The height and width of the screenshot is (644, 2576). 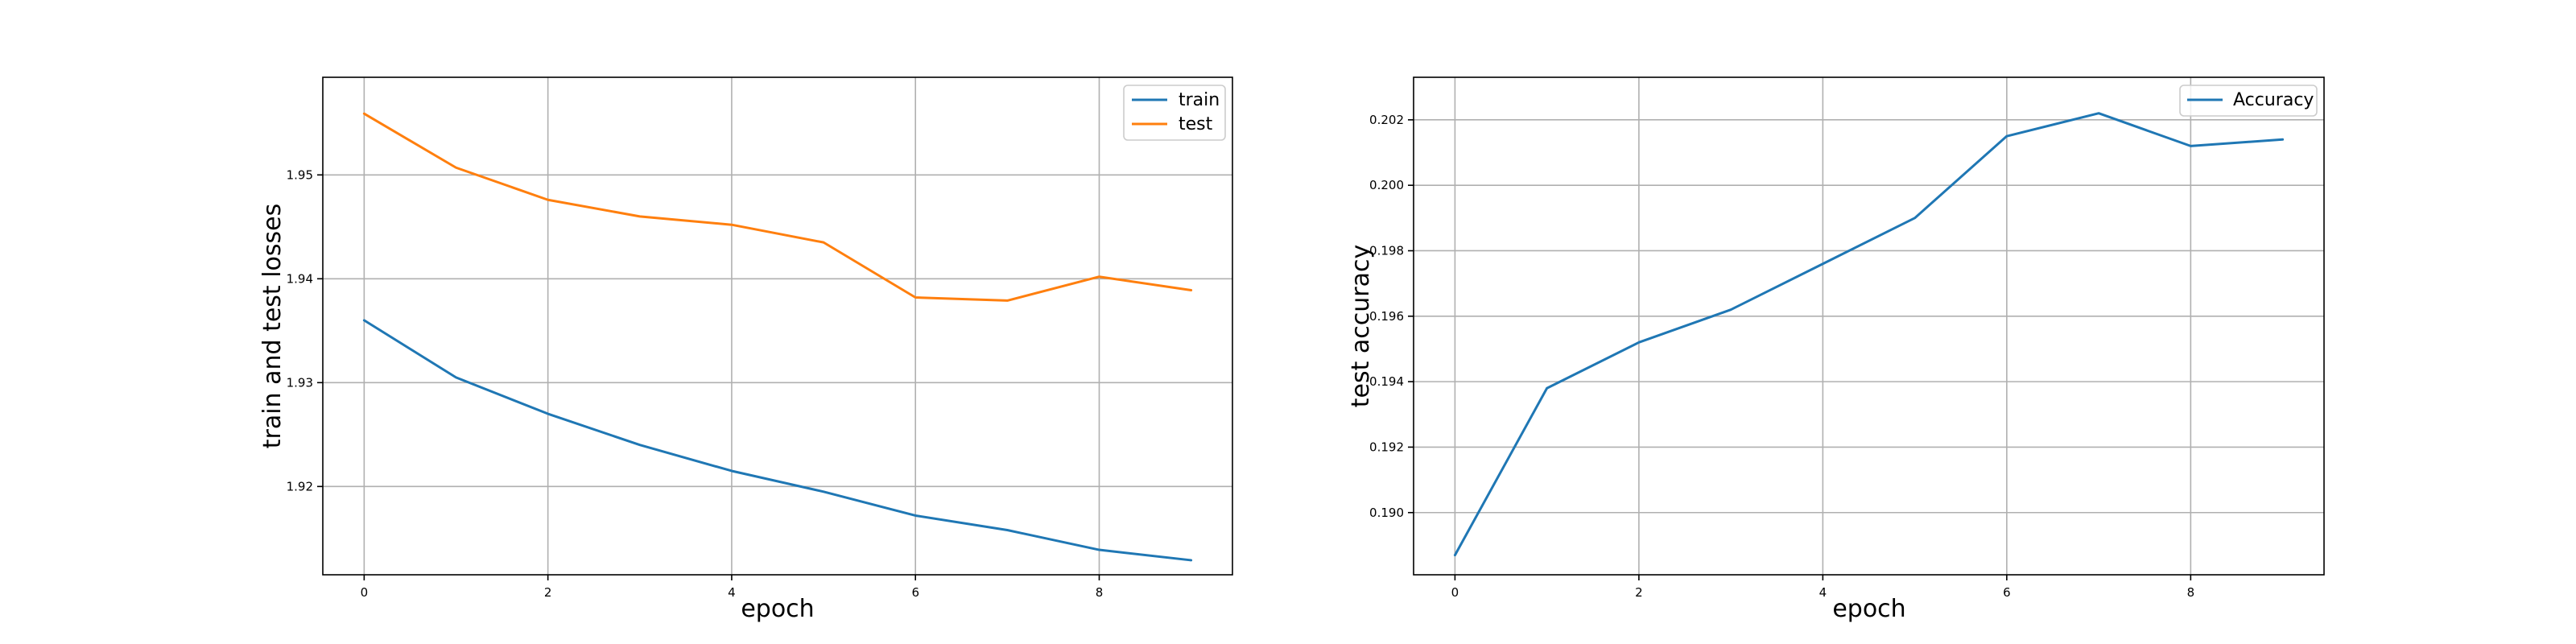 What do you see at coordinates (272, 326) in the screenshot?
I see `y-axis-title: train and test losses` at bounding box center [272, 326].